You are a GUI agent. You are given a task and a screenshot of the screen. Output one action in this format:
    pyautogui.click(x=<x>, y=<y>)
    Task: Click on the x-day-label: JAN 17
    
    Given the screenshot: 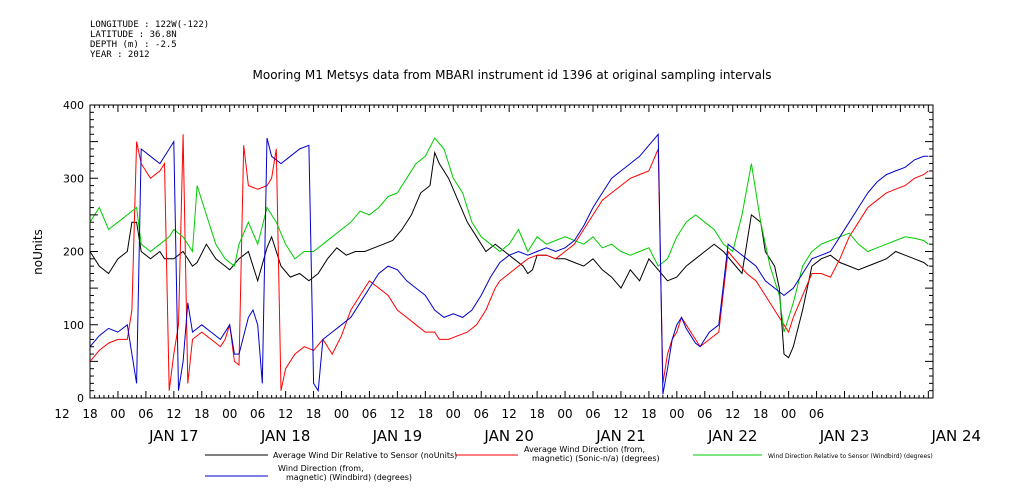 What is the action you would take?
    pyautogui.click(x=173, y=436)
    